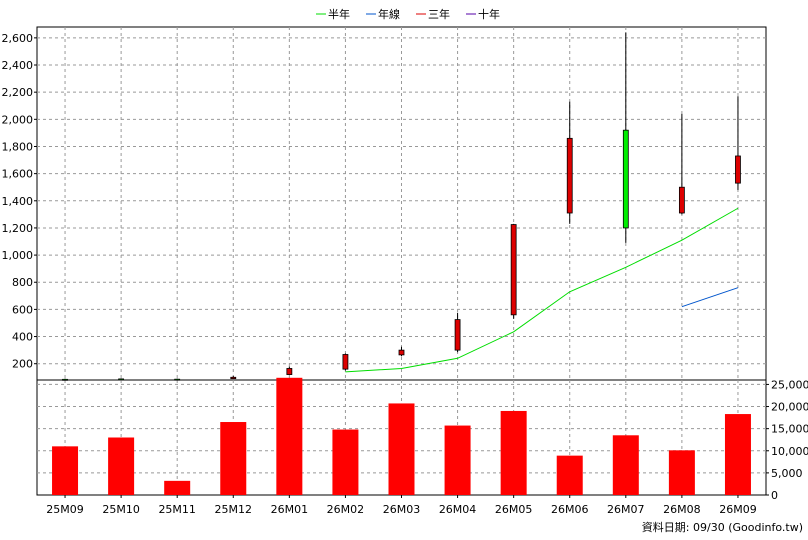  I want to click on price-tick-label: 400, so click(22, 337).